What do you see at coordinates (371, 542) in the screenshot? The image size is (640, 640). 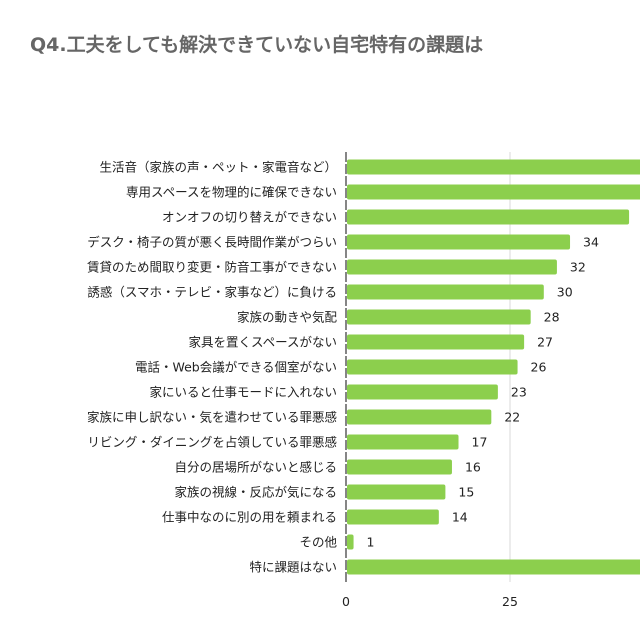 I see `data-label: 1` at bounding box center [371, 542].